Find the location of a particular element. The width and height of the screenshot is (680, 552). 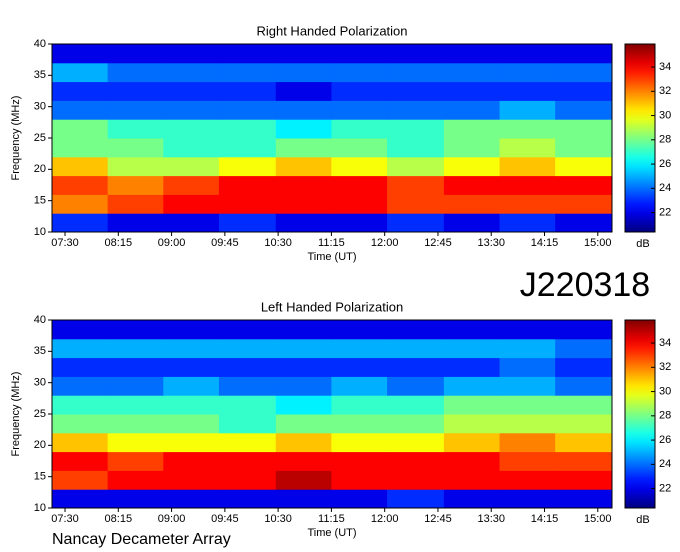

x-tick-label: 11:15 is located at coordinates (331, 519).